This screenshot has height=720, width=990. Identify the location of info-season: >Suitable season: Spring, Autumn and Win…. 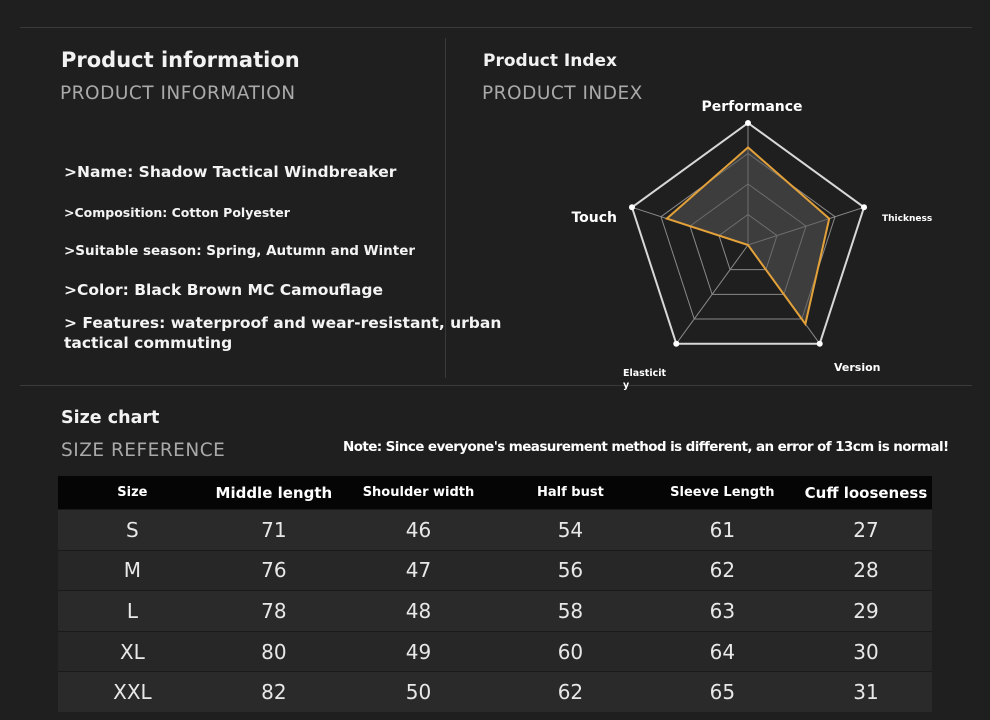
(240, 251).